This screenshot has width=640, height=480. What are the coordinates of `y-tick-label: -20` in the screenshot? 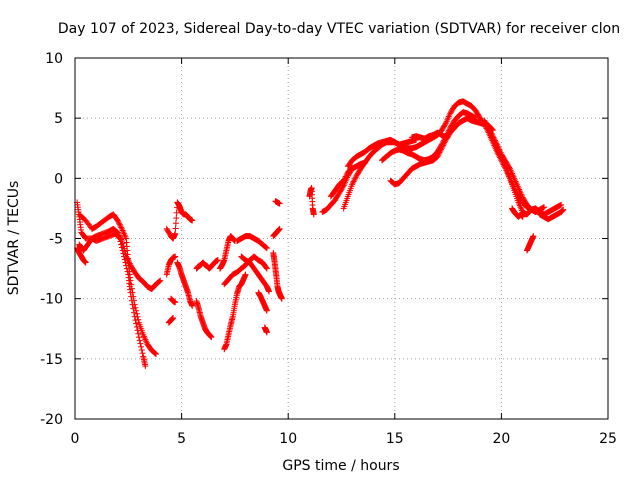 It's located at (51, 420).